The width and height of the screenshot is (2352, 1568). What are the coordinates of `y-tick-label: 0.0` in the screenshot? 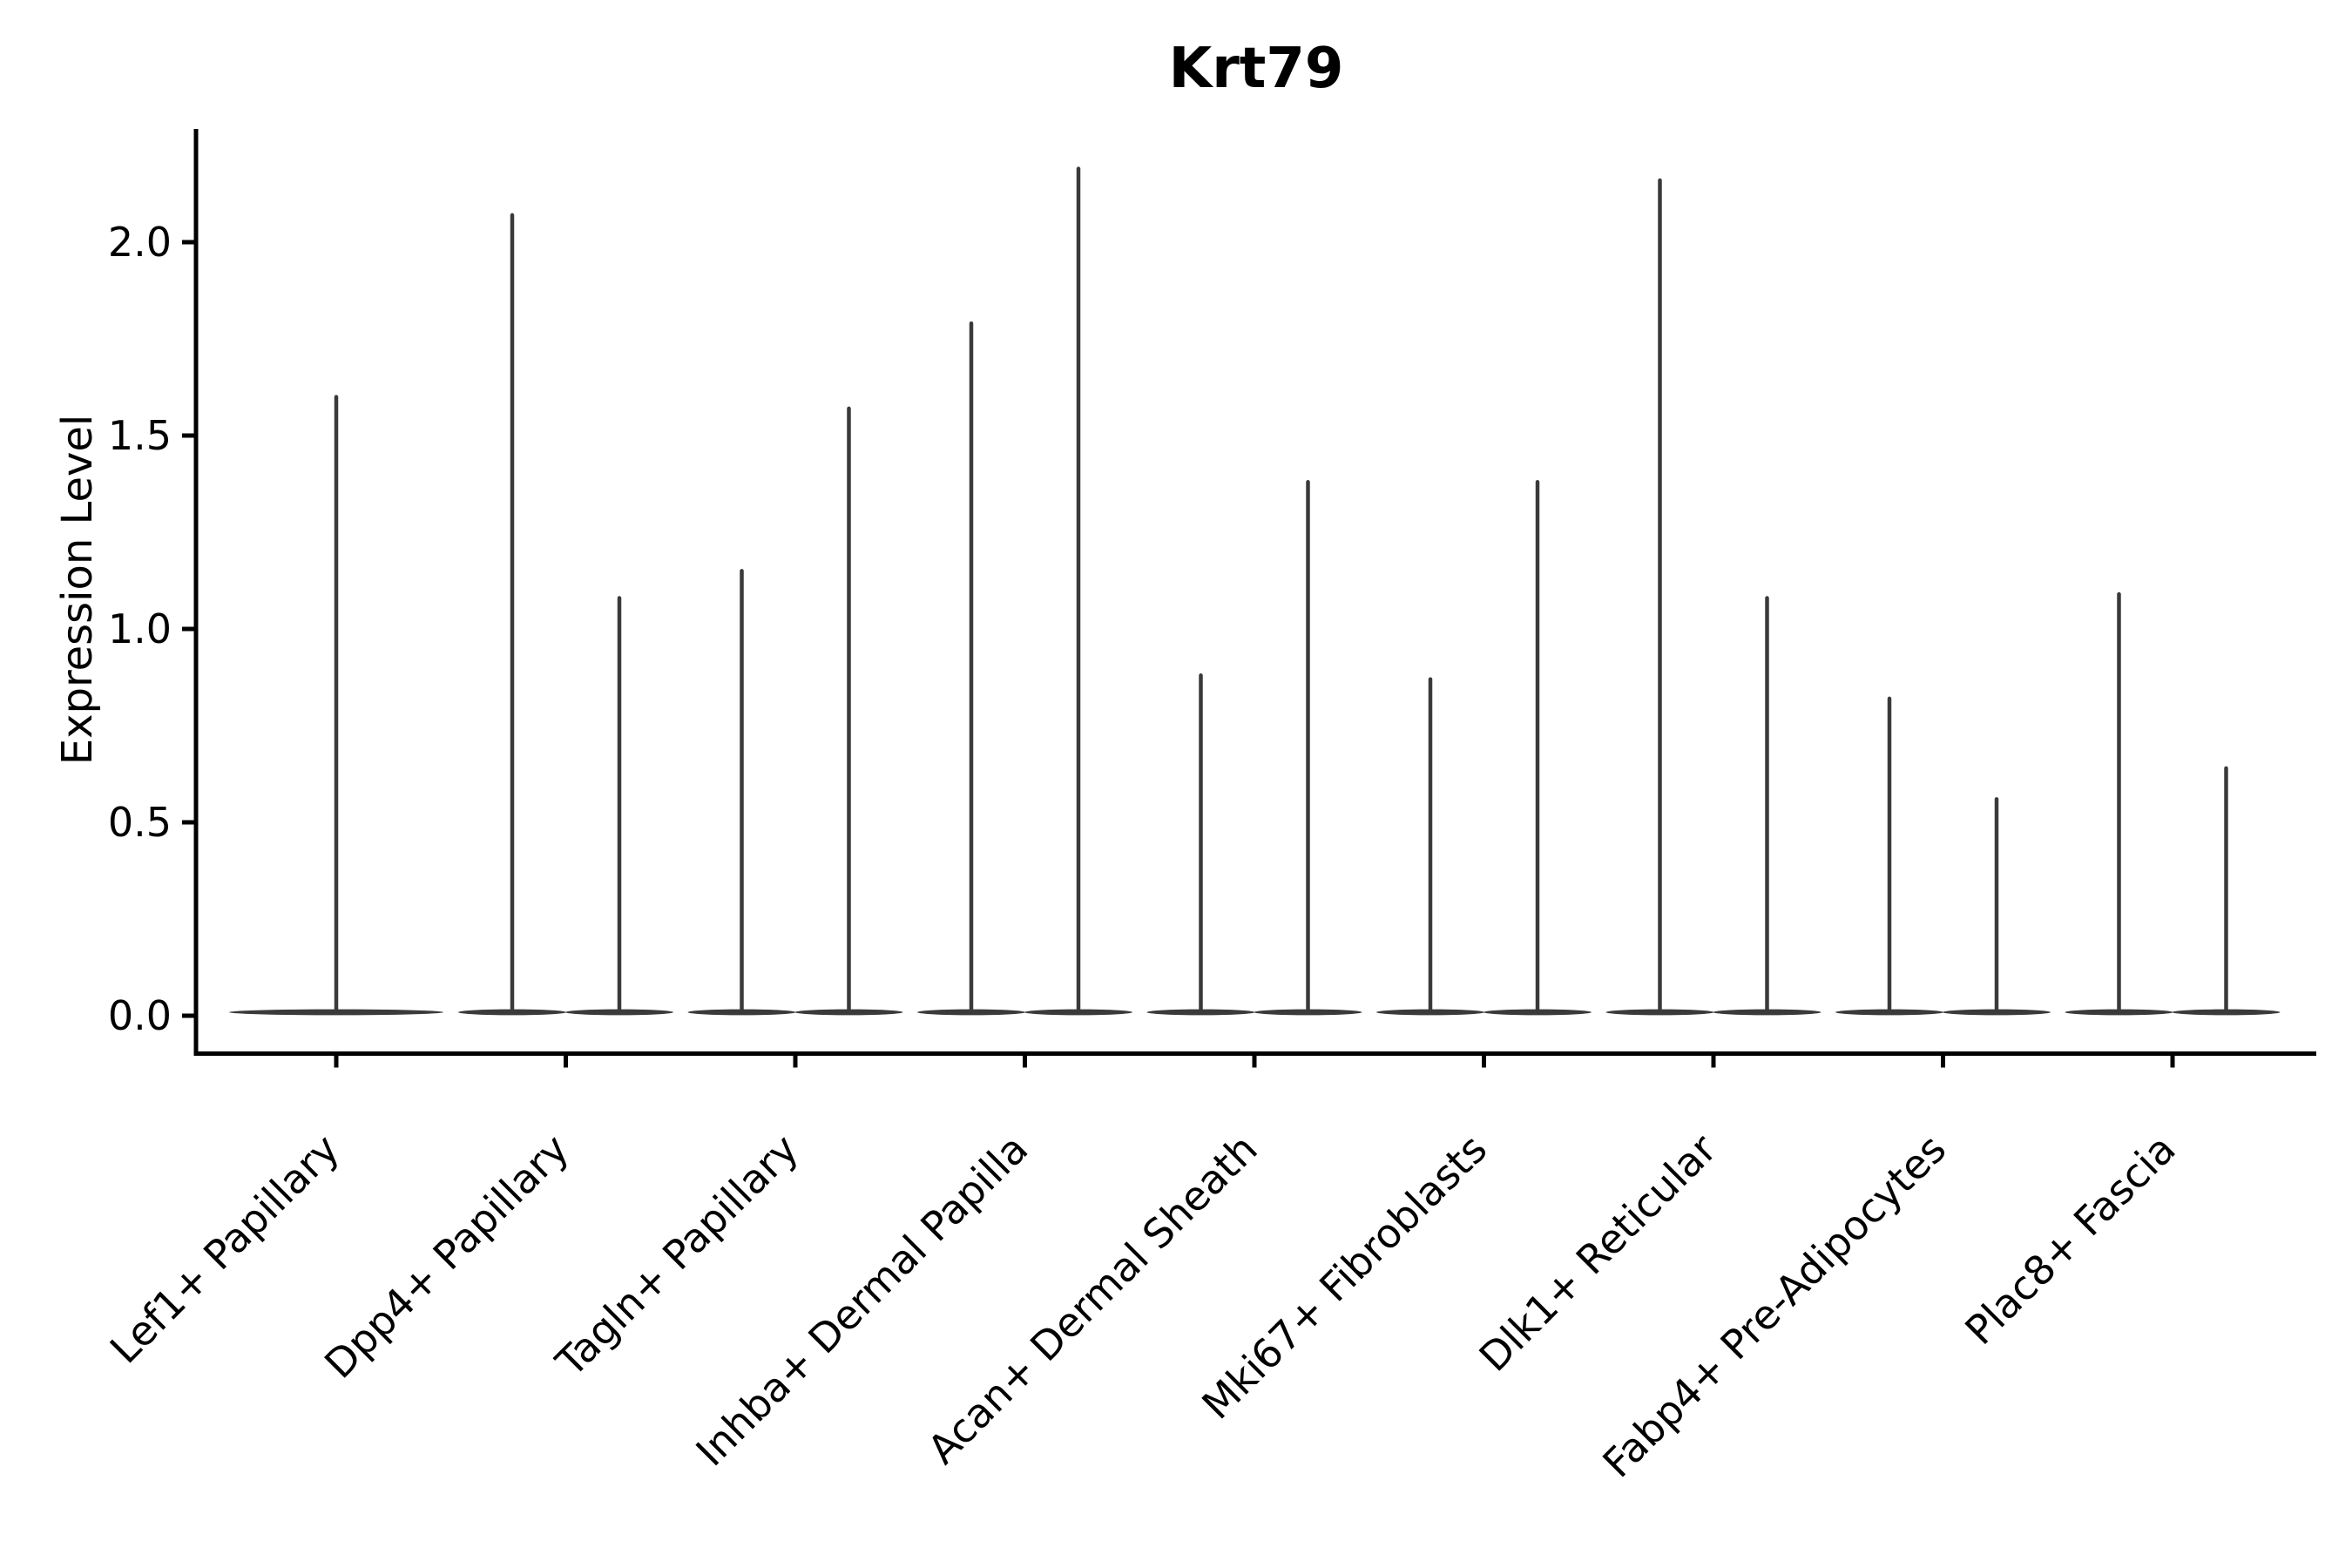 It's located at (140, 1015).